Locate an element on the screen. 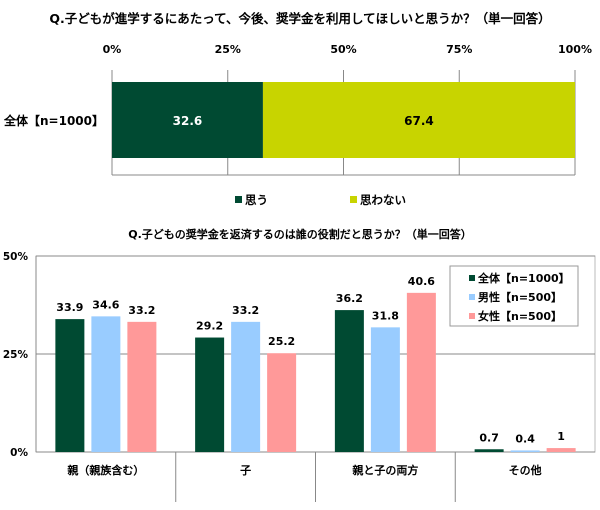  data-label: 31.8 is located at coordinates (385, 315).